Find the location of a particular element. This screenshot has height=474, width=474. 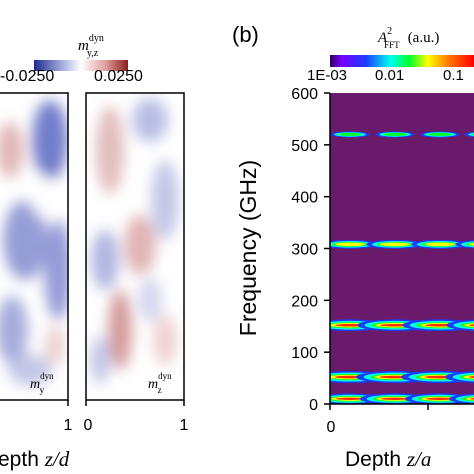

y-tick-label: 0 is located at coordinates (313, 405).